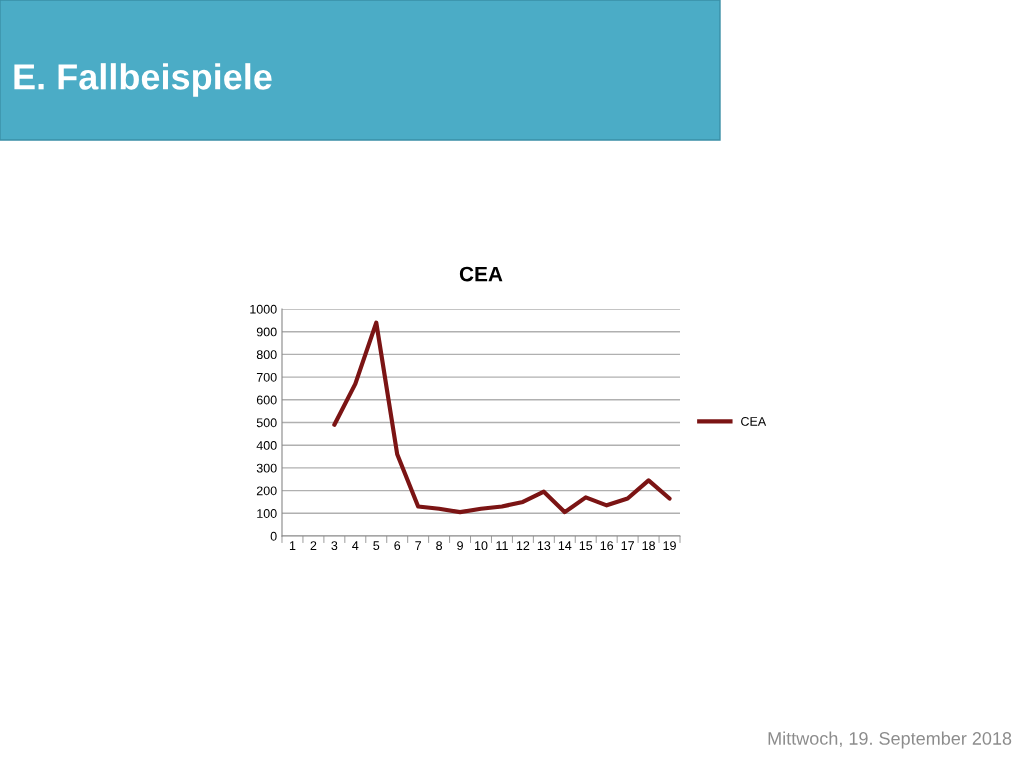 This screenshot has height=768, width=1024. What do you see at coordinates (544, 546) in the screenshot?
I see `x-tick-label: 13` at bounding box center [544, 546].